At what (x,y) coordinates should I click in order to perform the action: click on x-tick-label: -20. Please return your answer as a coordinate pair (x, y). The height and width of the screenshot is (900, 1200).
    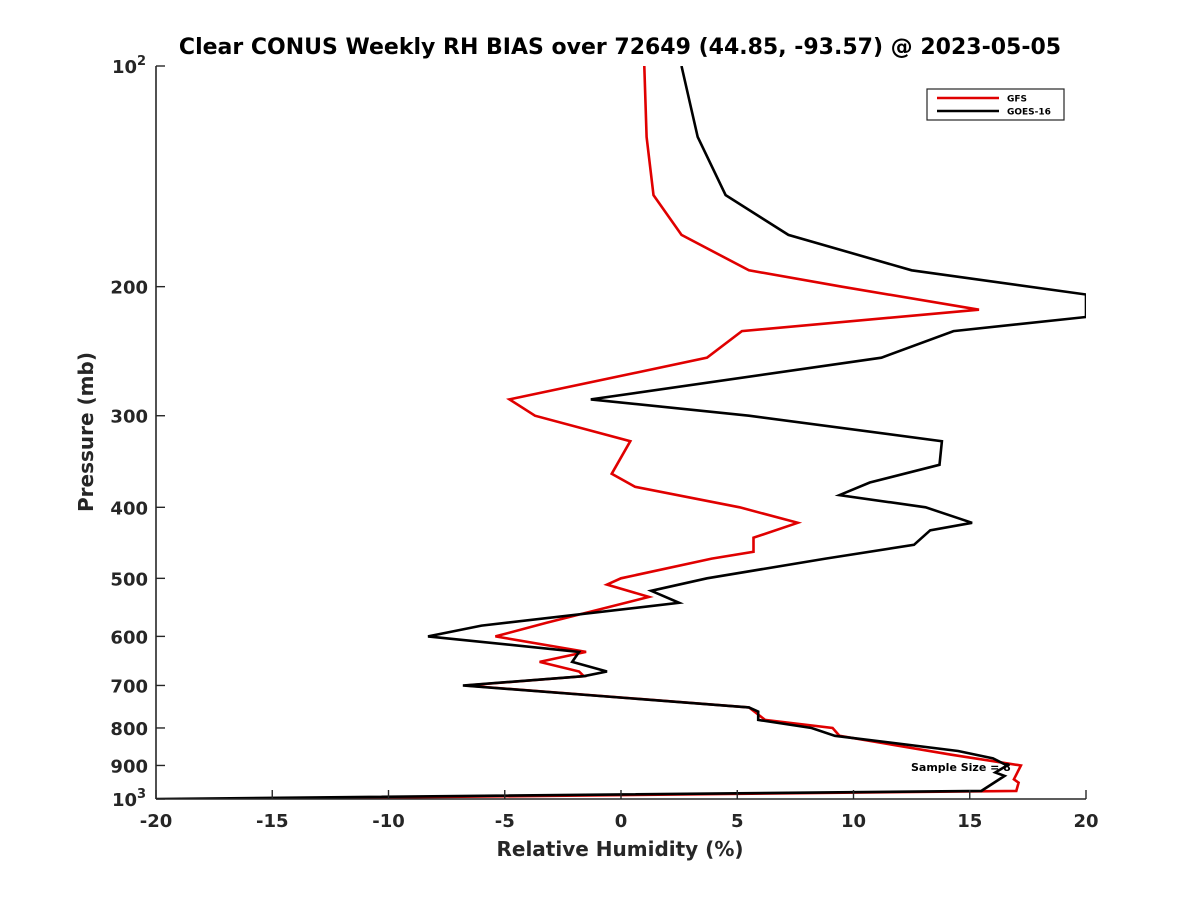
    Looking at the image, I should click on (156, 821).